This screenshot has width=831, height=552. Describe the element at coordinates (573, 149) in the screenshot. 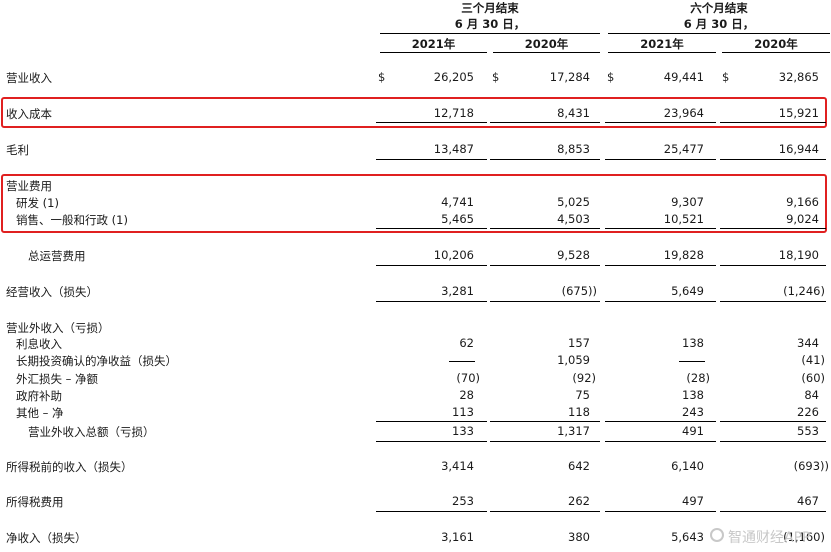

I see `cell-gross-2020-3m: 8,853` at that location.